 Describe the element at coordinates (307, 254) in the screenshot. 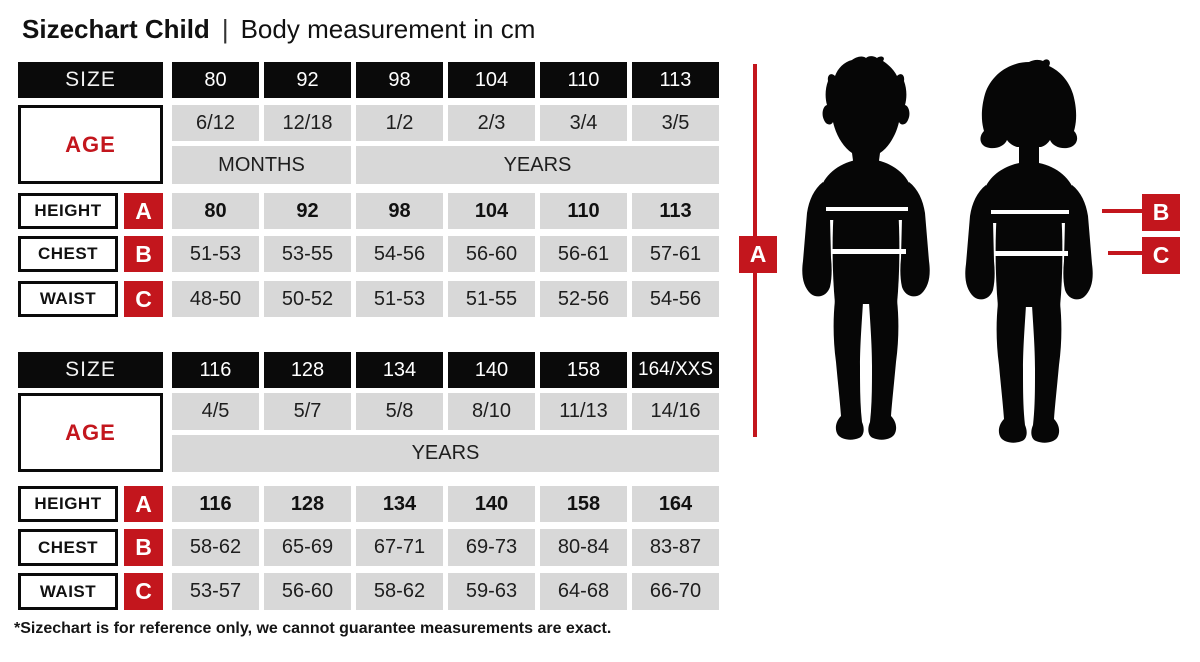

I see `chest-value-cell: 53-55` at that location.